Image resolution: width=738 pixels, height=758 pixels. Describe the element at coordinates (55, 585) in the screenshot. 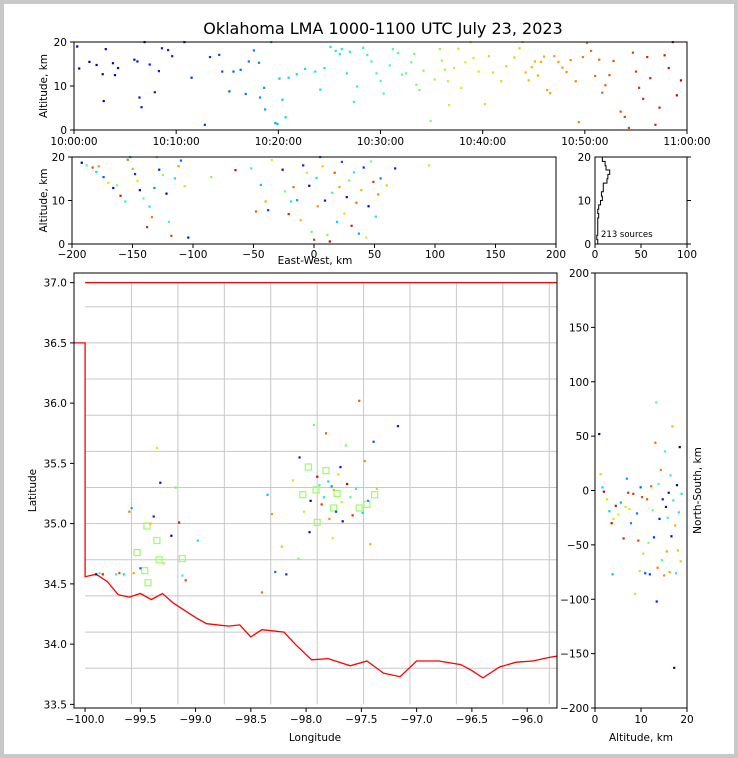

I see `y-tick-label: 34.5` at that location.